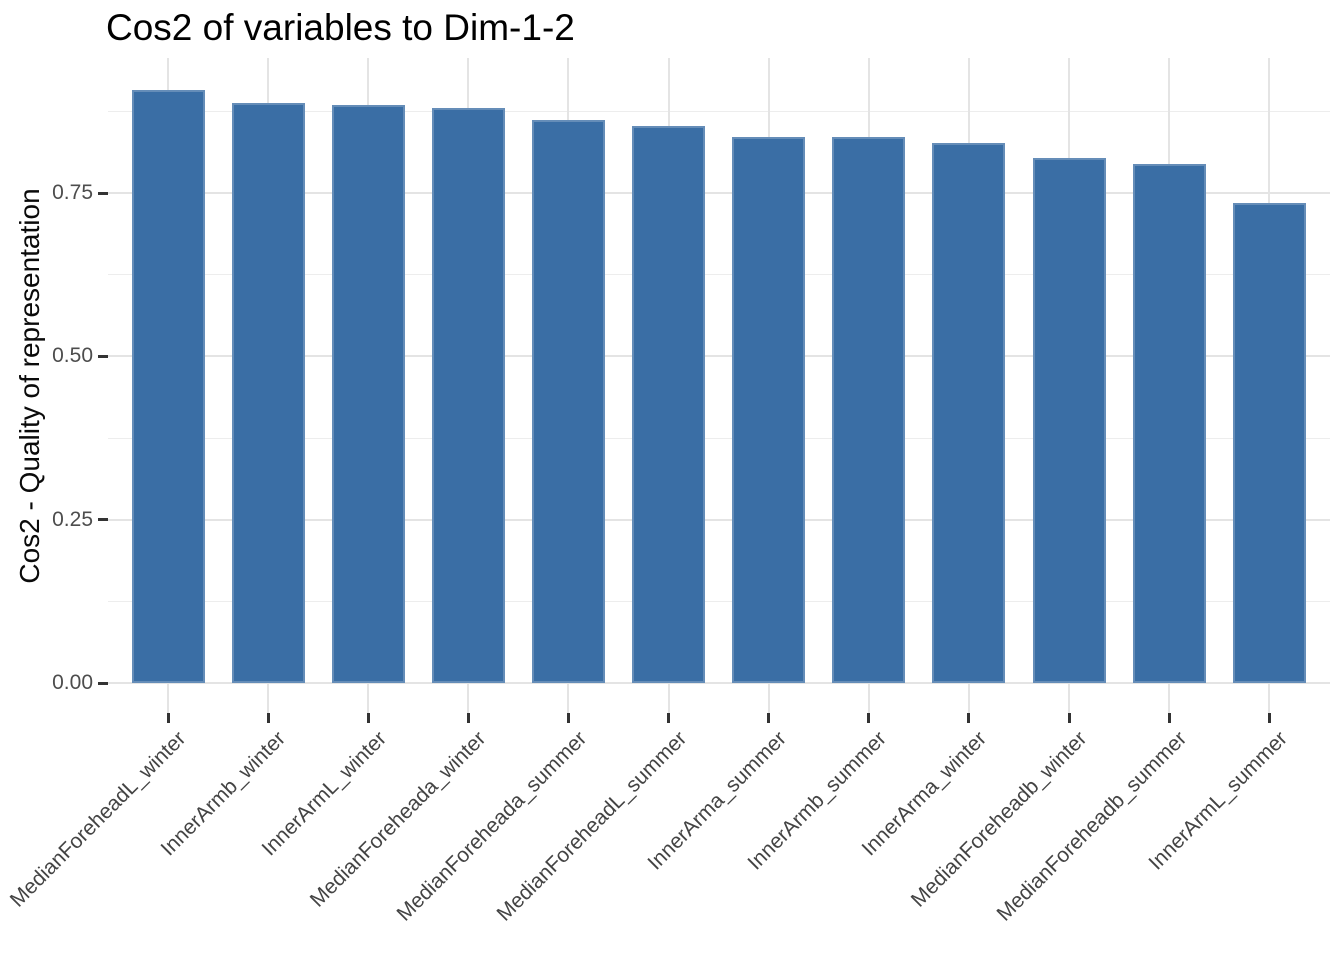 This screenshot has height=960, width=1344. I want to click on x-tick-label: MedianForeheada_winter, so click(398, 819).